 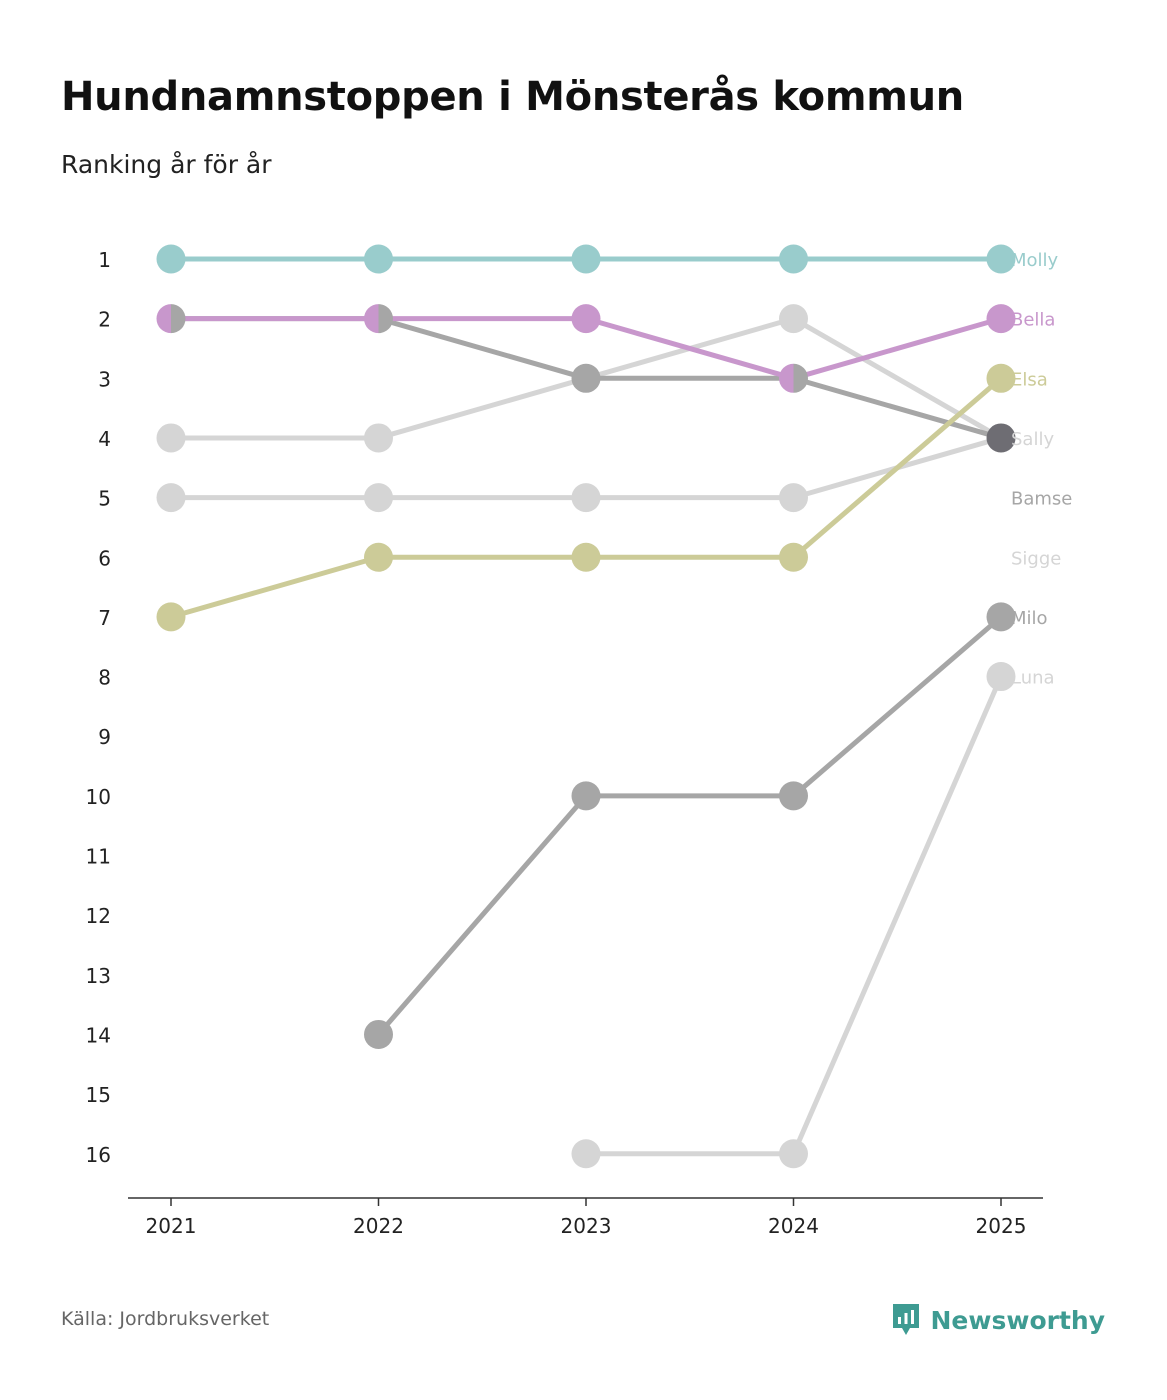 What do you see at coordinates (1033, 678) in the screenshot?
I see `end-label-luna: Luna` at bounding box center [1033, 678].